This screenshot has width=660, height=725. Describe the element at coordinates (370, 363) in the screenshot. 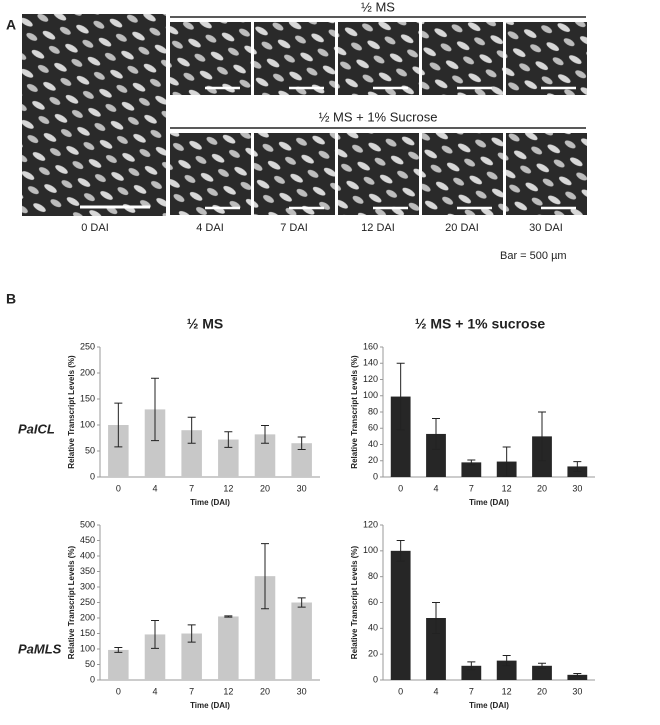

I see `y-tick-label: 140` at that location.